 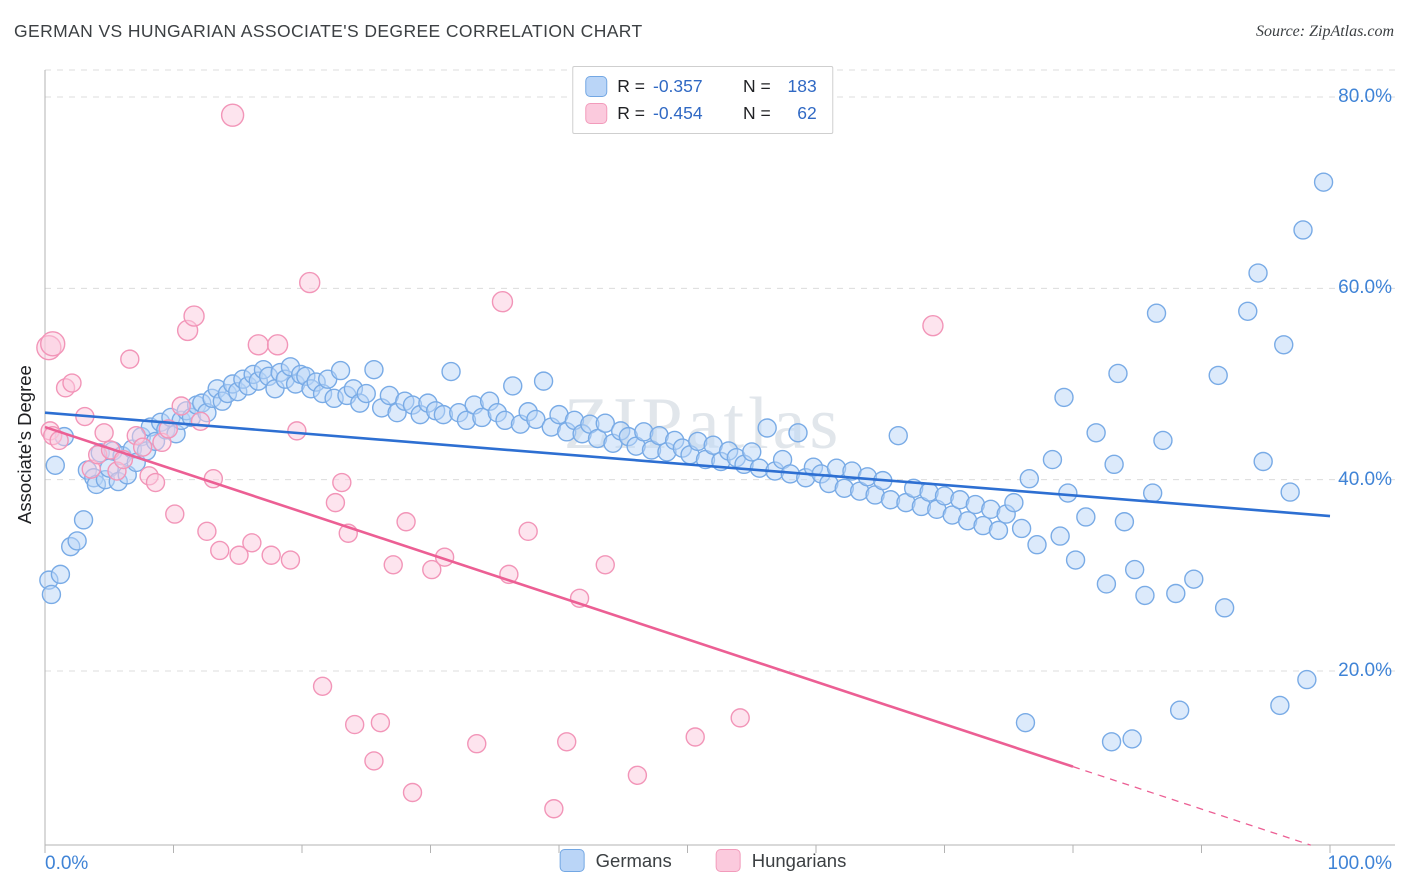 I want to click on trend-line-extension-hungarians, so click(x=1191, y=806).